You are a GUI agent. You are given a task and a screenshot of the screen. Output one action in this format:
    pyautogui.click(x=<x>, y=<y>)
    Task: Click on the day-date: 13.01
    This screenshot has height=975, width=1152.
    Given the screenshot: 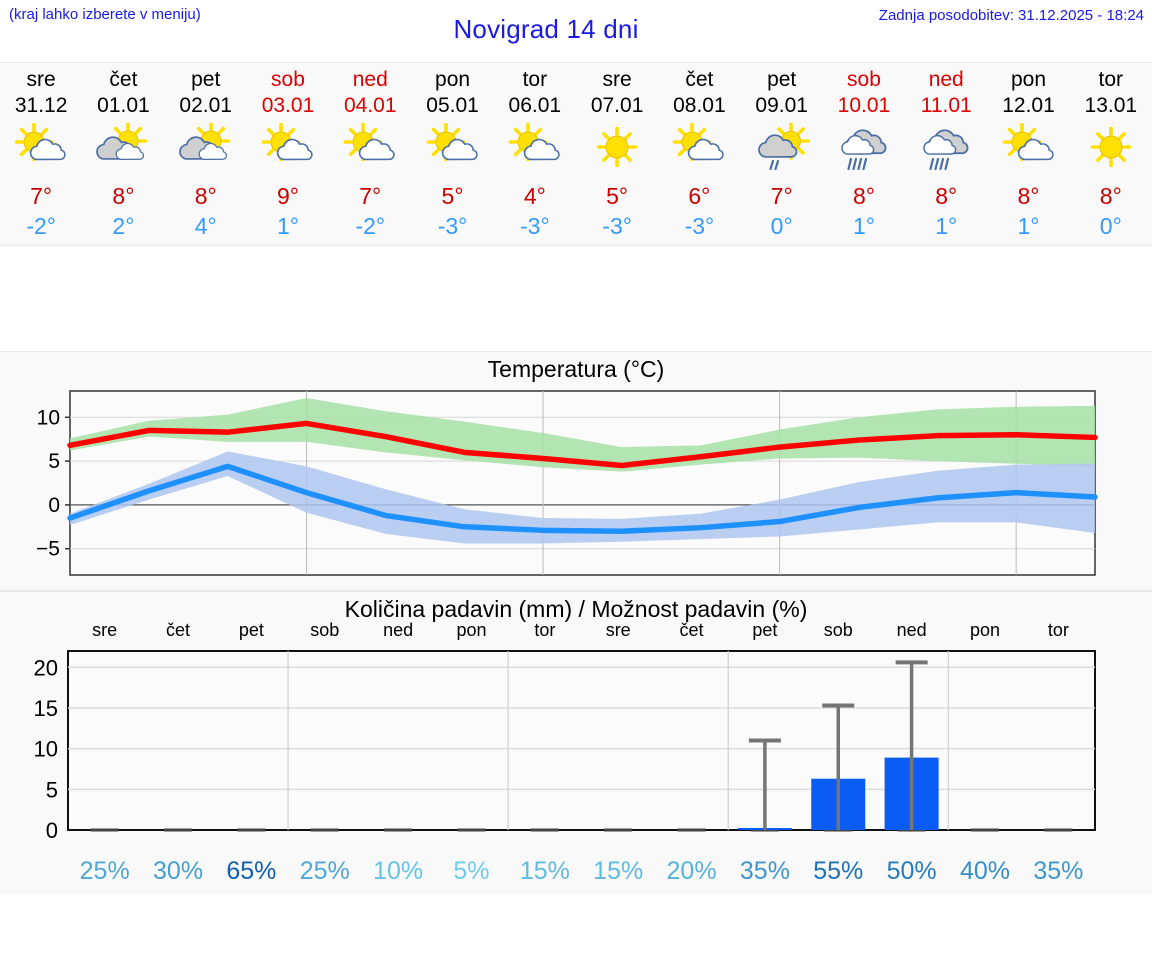 What is the action you would take?
    pyautogui.click(x=1111, y=105)
    